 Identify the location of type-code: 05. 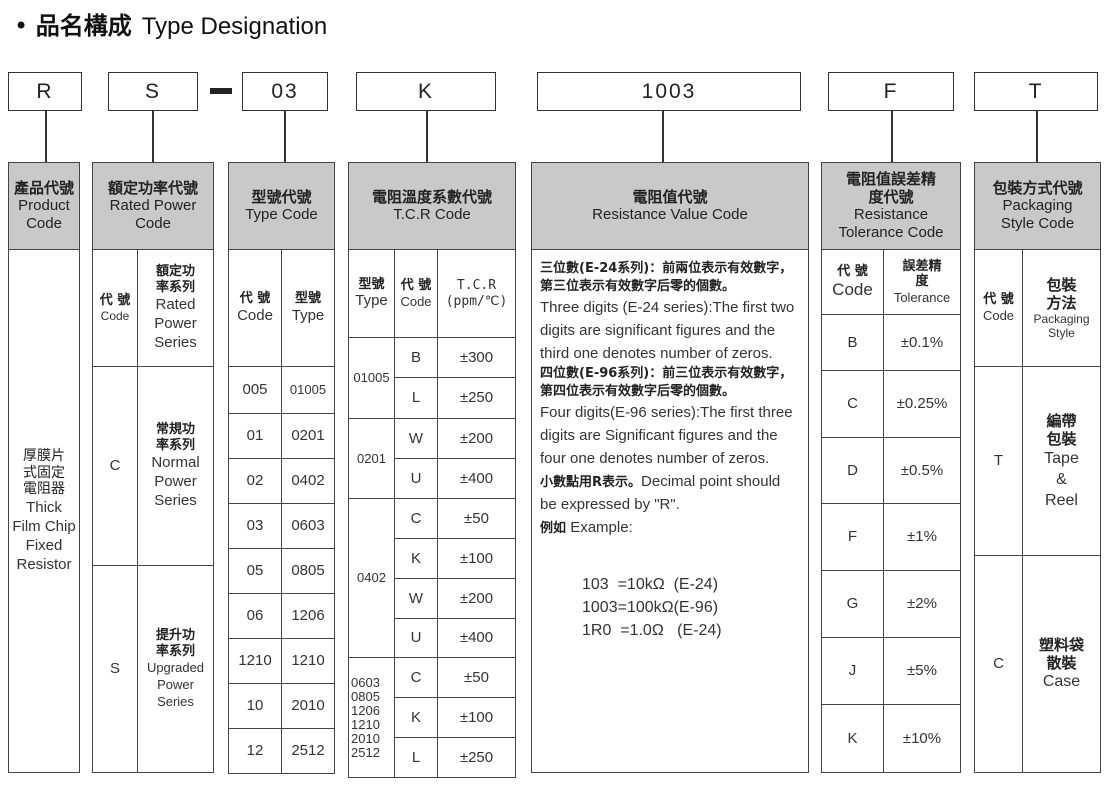
(255, 571).